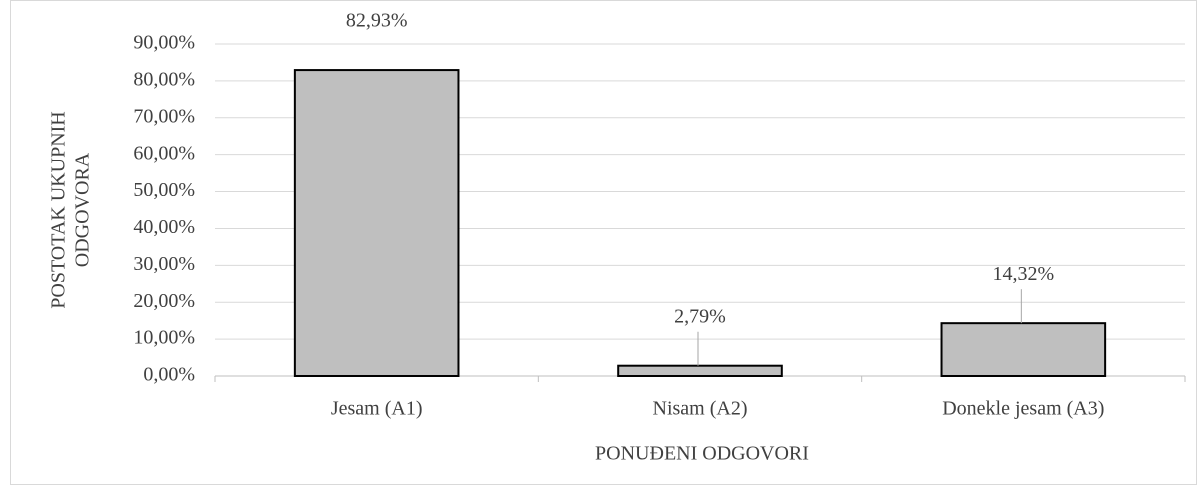  I want to click on y-tick-label: 40,00%, so click(164, 227).